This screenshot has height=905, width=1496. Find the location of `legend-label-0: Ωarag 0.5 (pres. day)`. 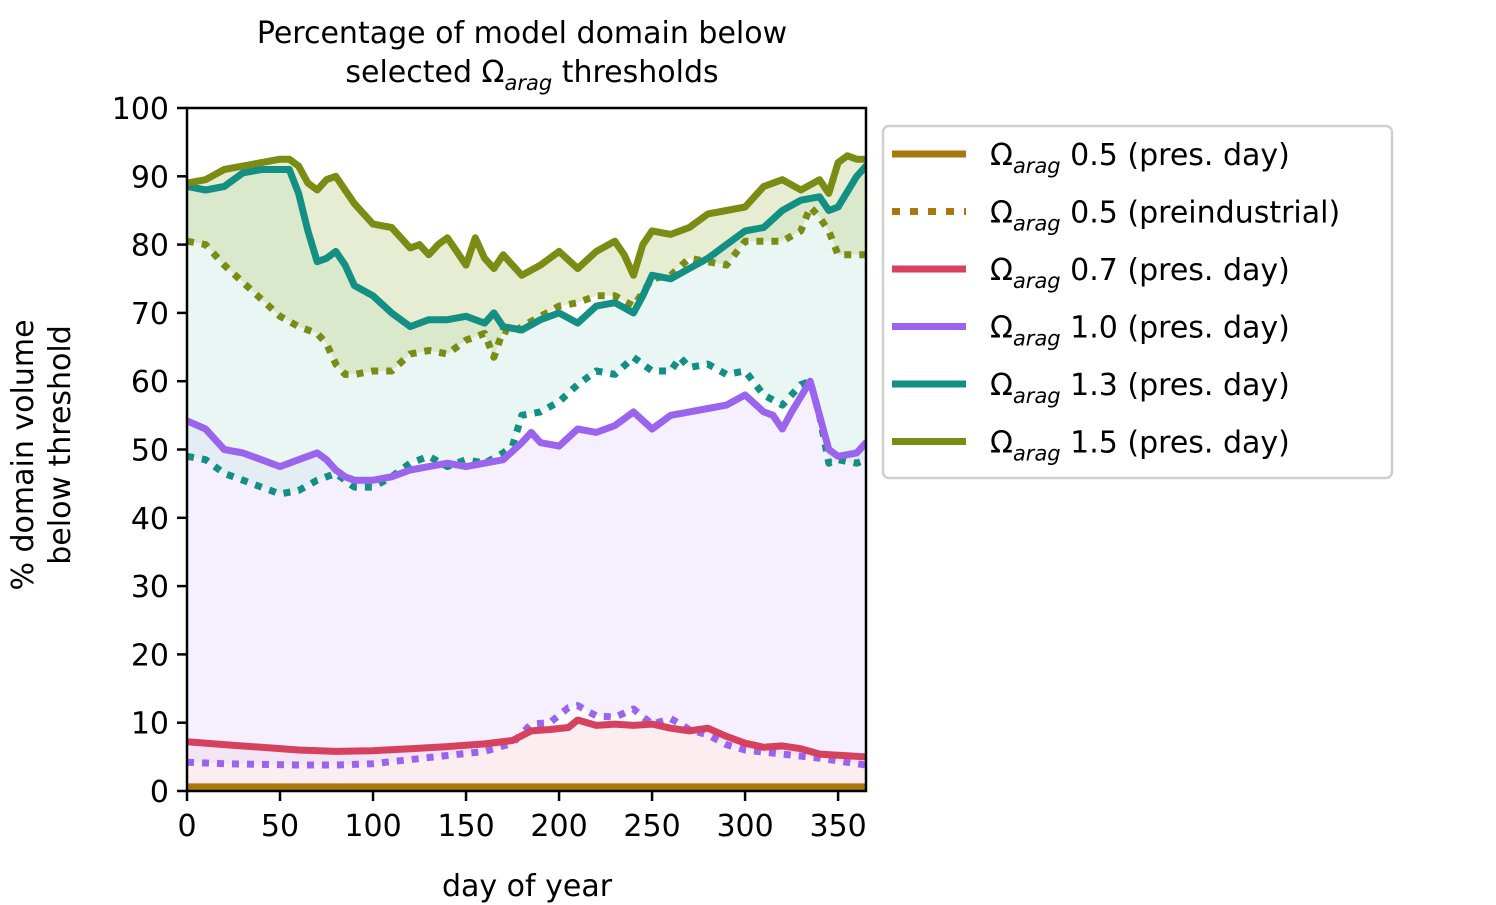

legend-label-0: Ωarag 0.5 (pres. day) is located at coordinates (1140, 158).